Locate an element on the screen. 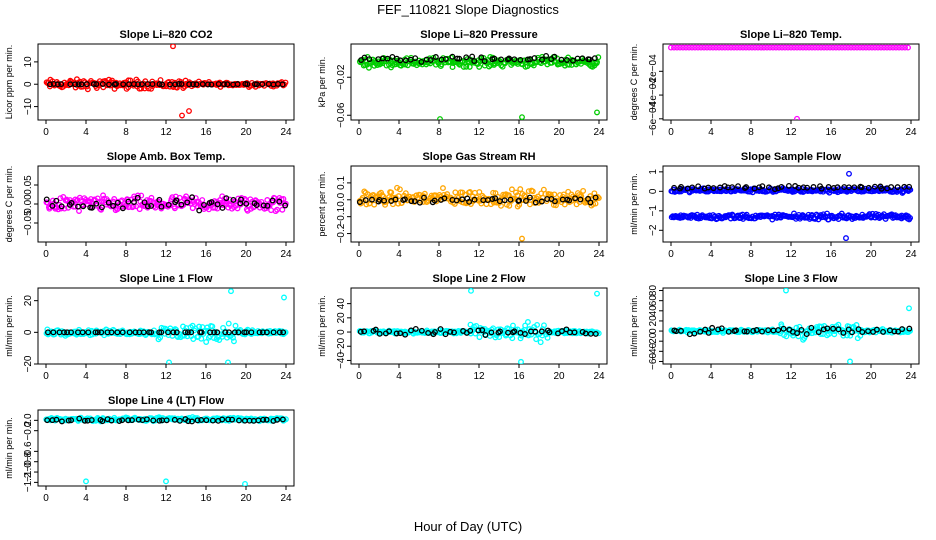  panel-title: Slope Li–820 Pressure is located at coordinates (478, 35).